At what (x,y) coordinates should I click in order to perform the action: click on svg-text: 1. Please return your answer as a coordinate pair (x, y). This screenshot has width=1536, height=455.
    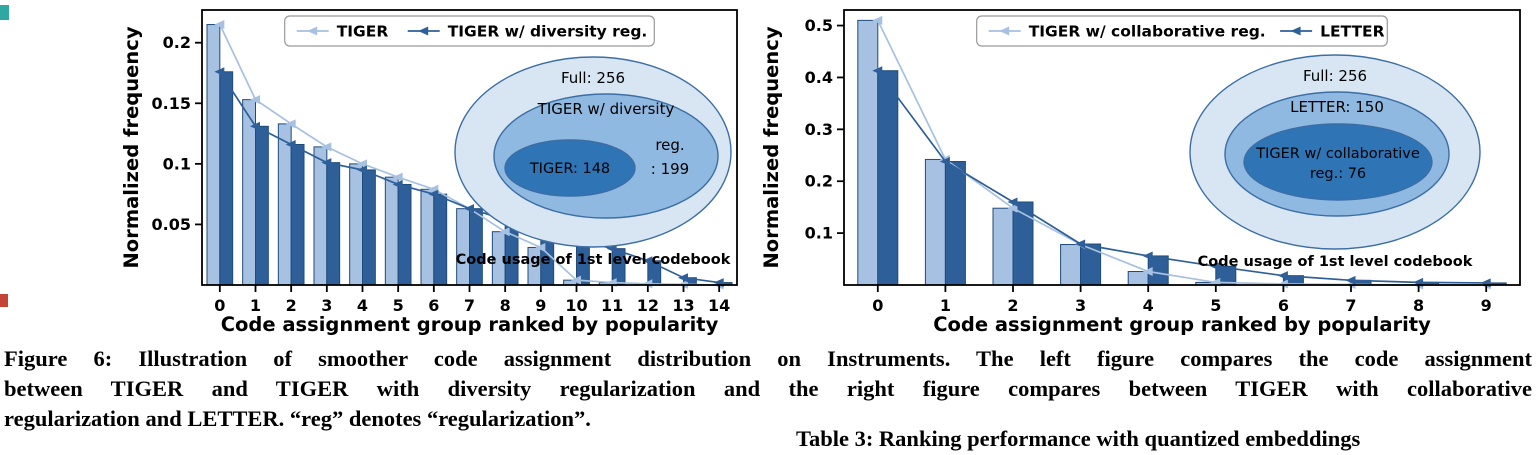
    Looking at the image, I should click on (945, 305).